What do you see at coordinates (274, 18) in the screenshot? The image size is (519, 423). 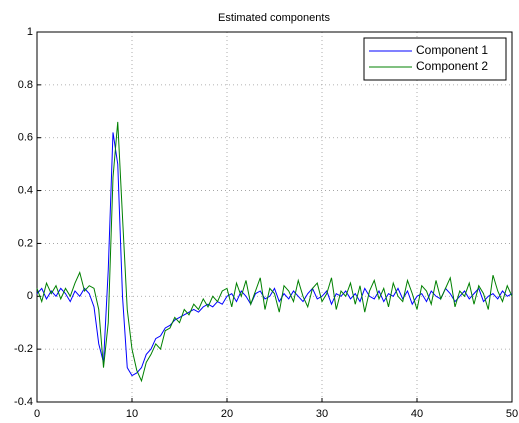 I see `chart-title: Estimated components` at bounding box center [274, 18].